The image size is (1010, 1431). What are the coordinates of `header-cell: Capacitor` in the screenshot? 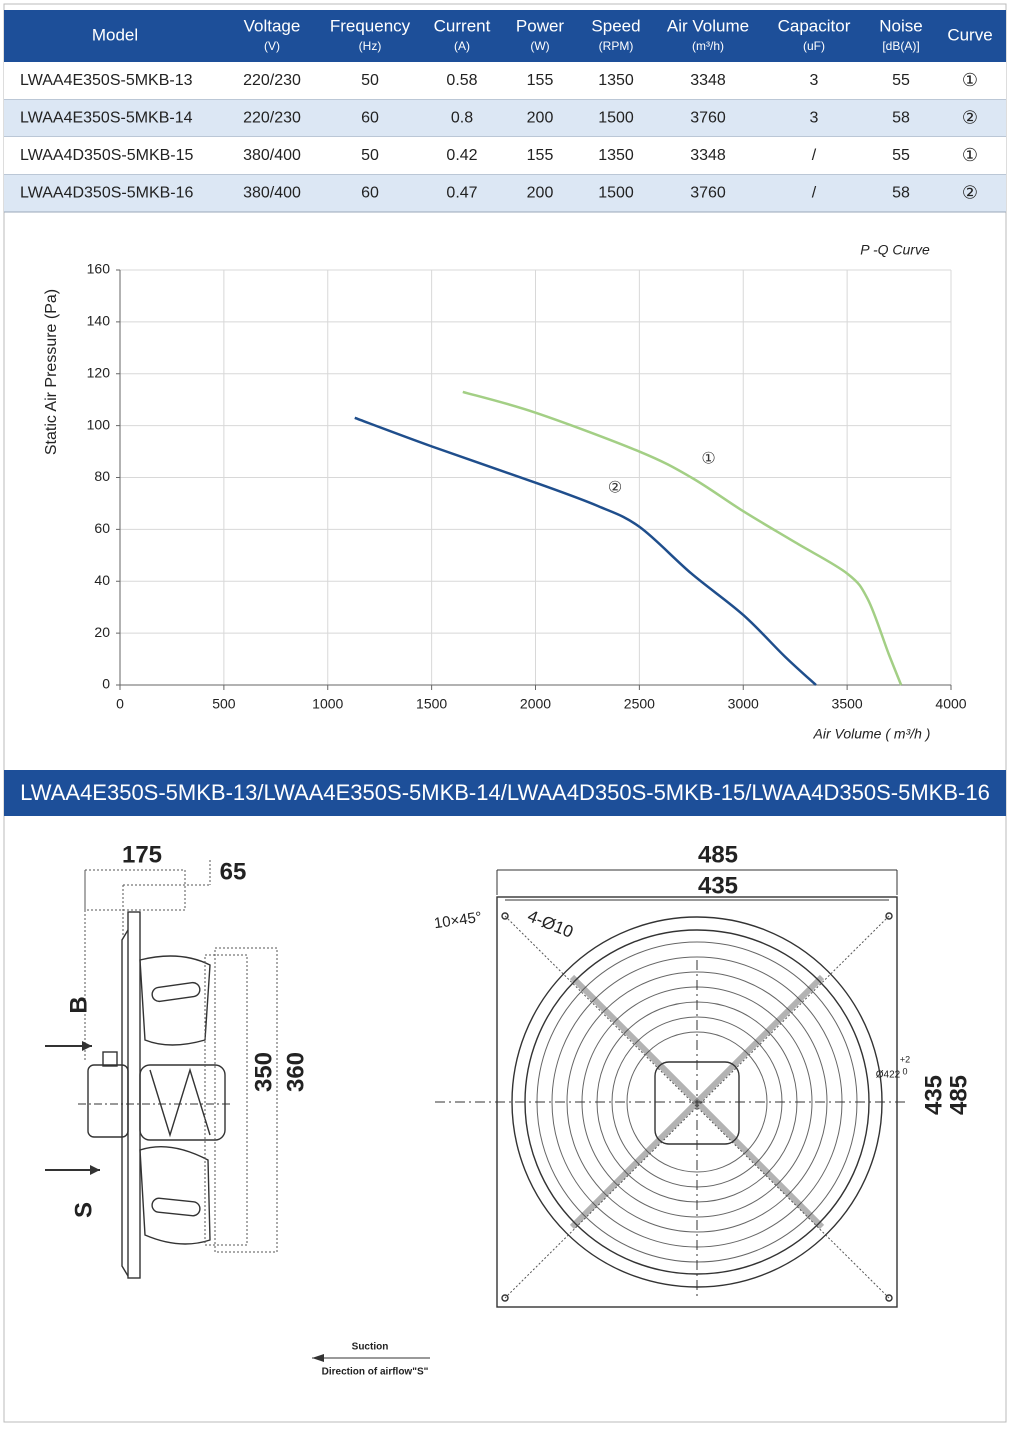 It's located at (814, 25).